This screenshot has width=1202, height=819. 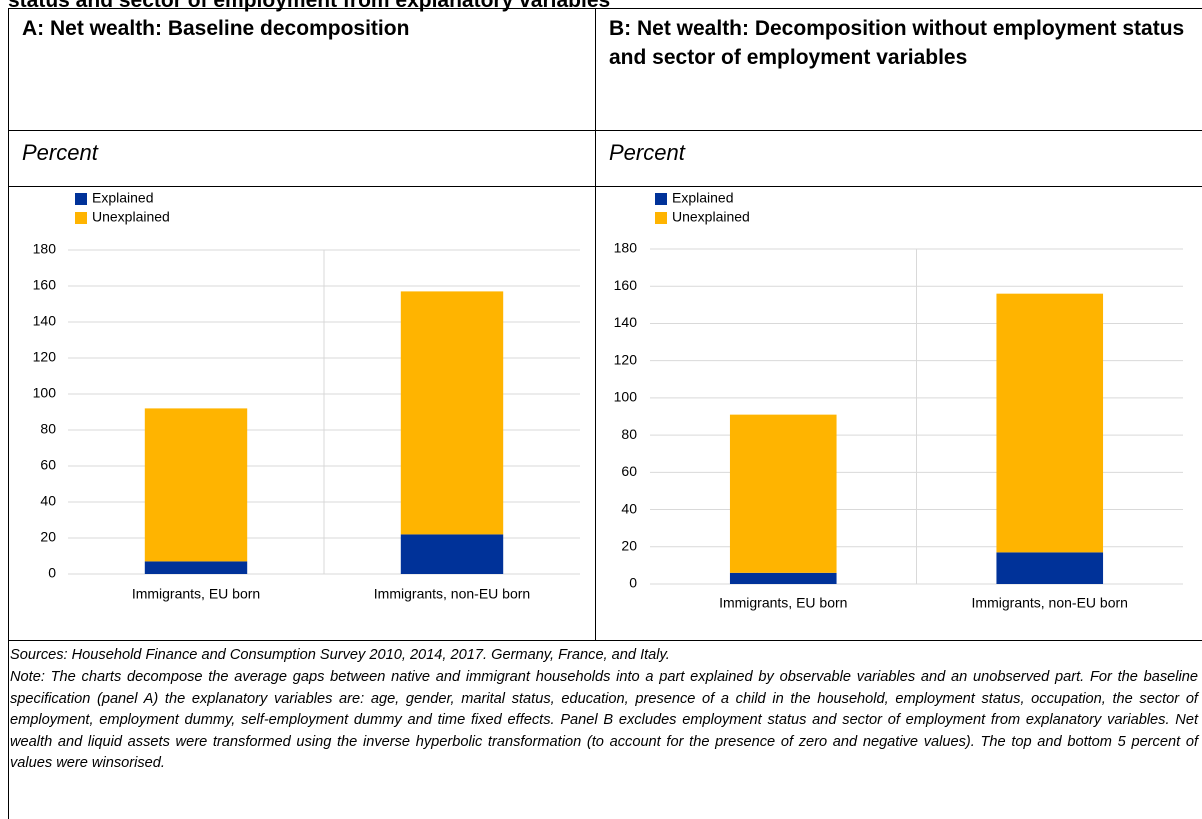 I want to click on chart-title: A: Net wealth: Baseline decomposition, so click(x=216, y=28).